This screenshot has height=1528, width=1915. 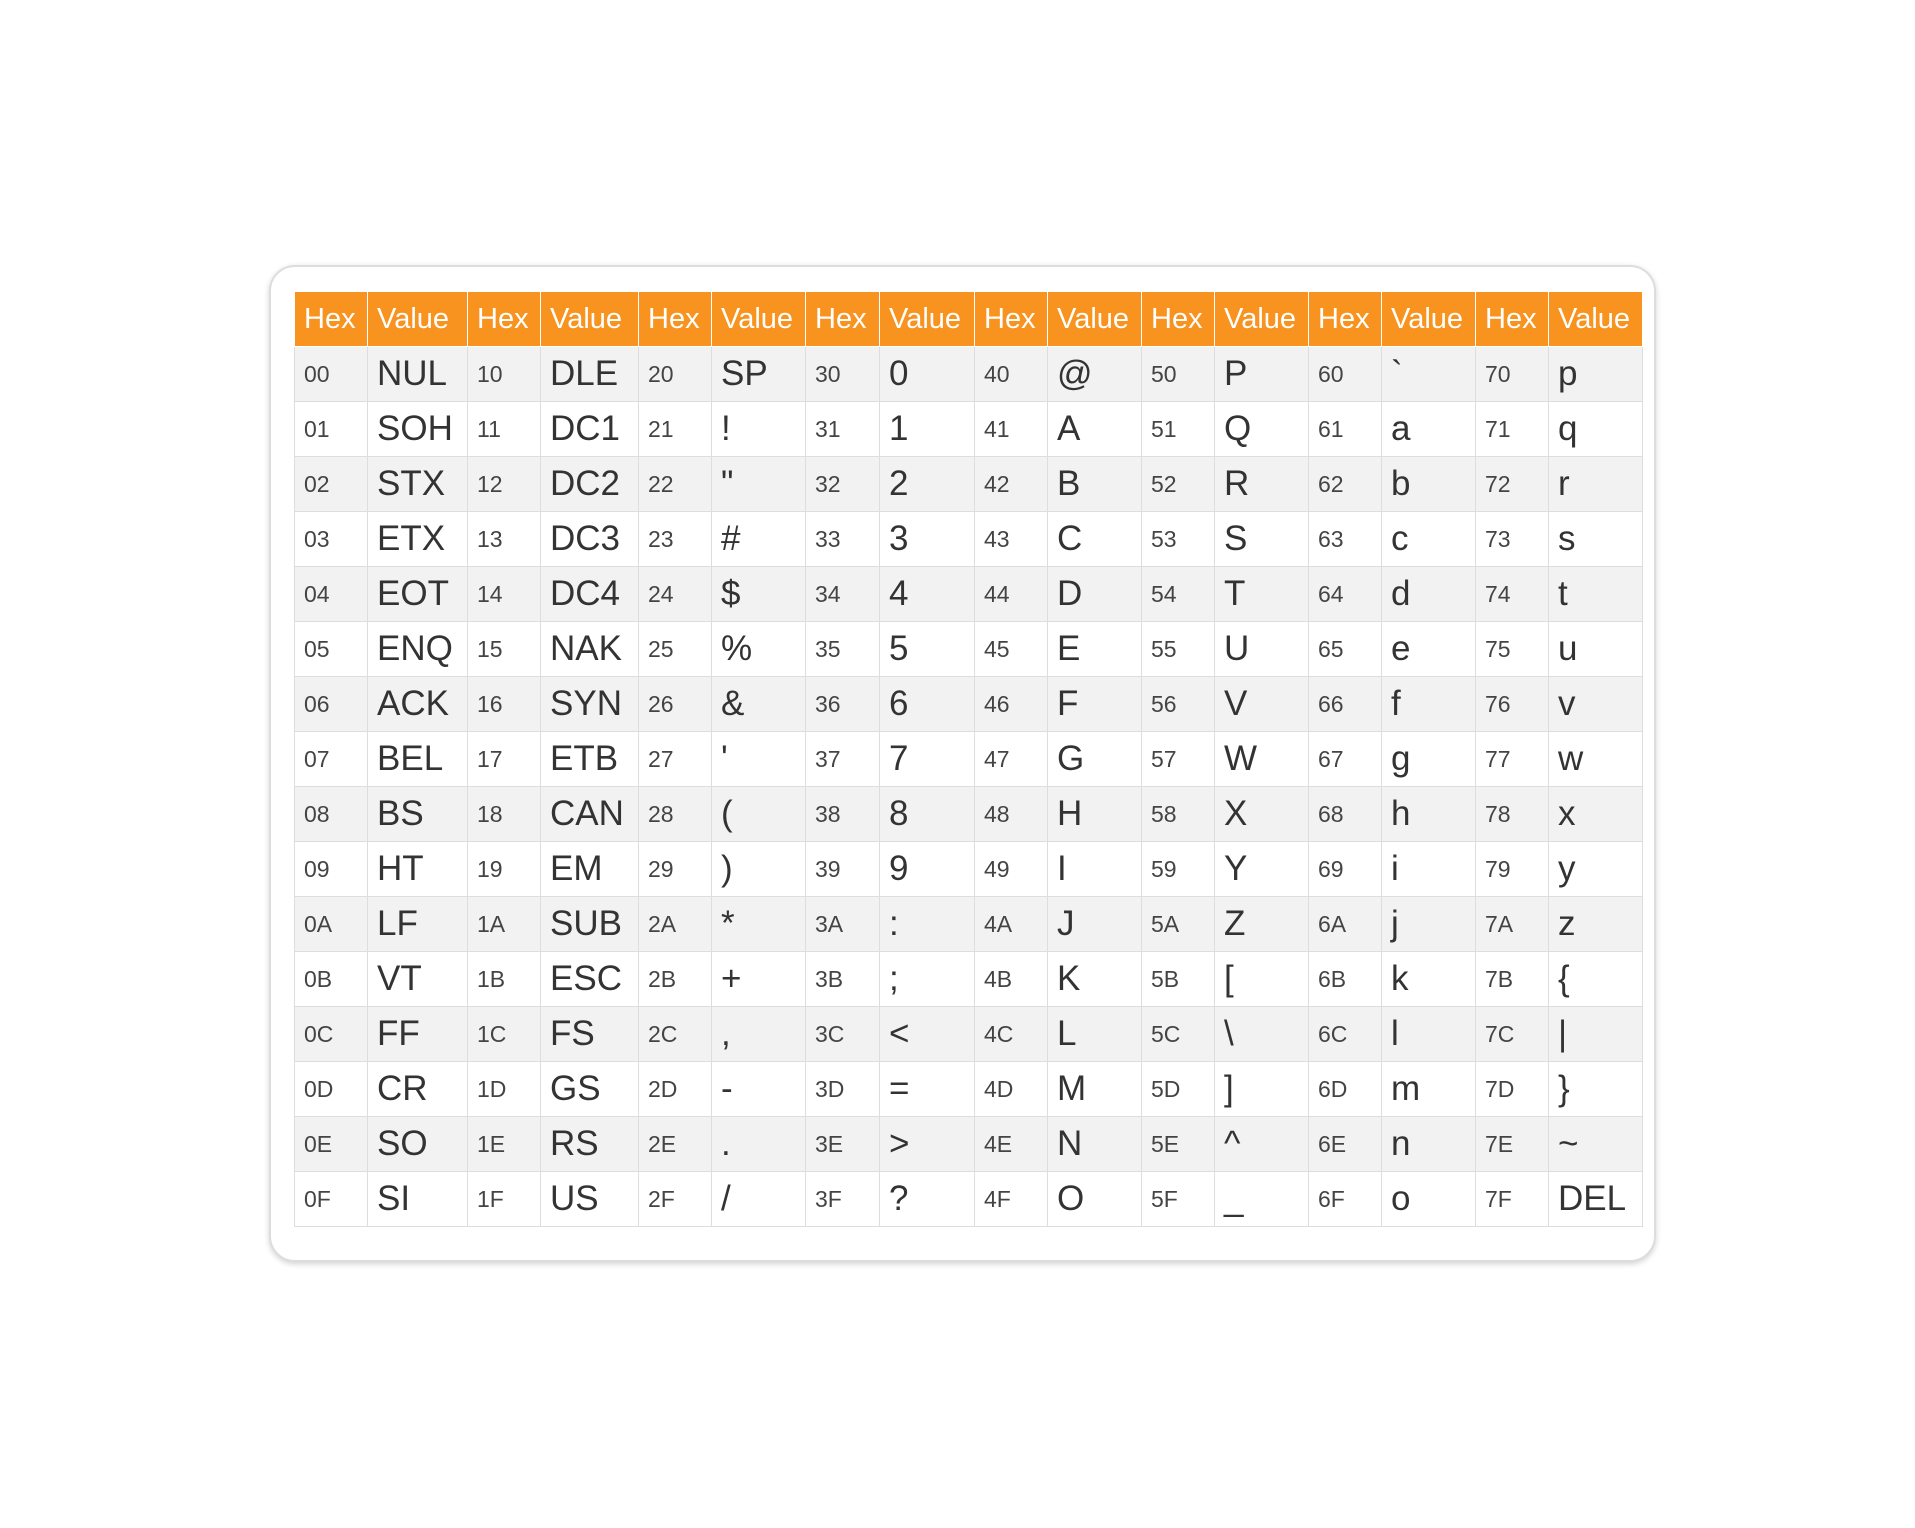 What do you see at coordinates (589, 1144) in the screenshot?
I see `value-cell: RS` at bounding box center [589, 1144].